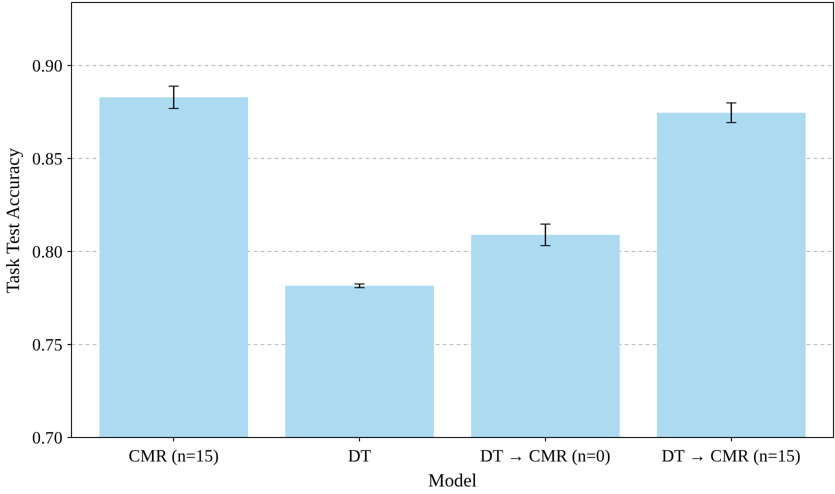 The height and width of the screenshot is (494, 835). Describe the element at coordinates (47, 159) in the screenshot. I see `y-tick-label: 0.85` at that location.